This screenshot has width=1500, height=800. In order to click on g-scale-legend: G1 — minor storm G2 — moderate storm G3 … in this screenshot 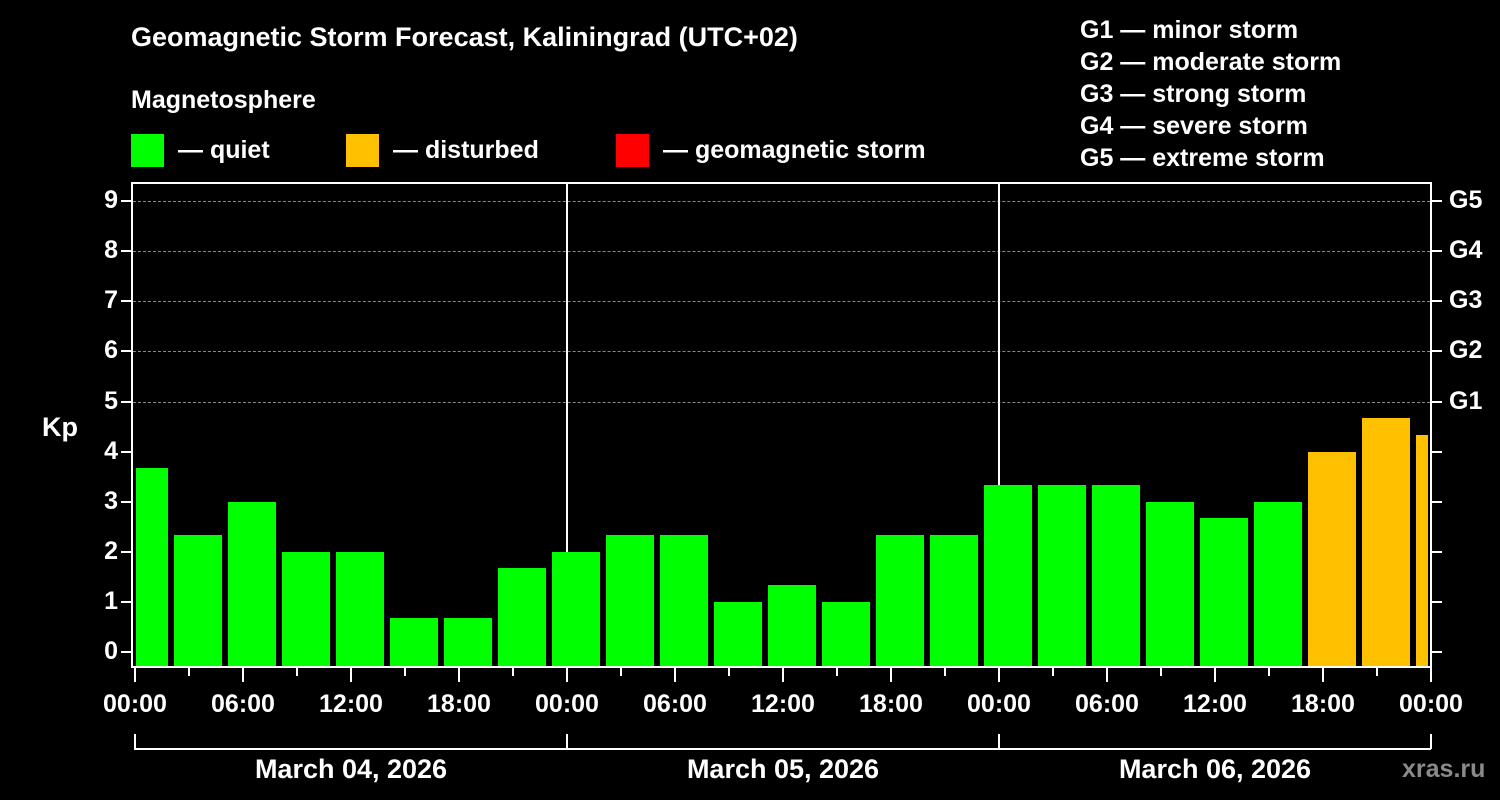, I will do `click(1210, 94)`.